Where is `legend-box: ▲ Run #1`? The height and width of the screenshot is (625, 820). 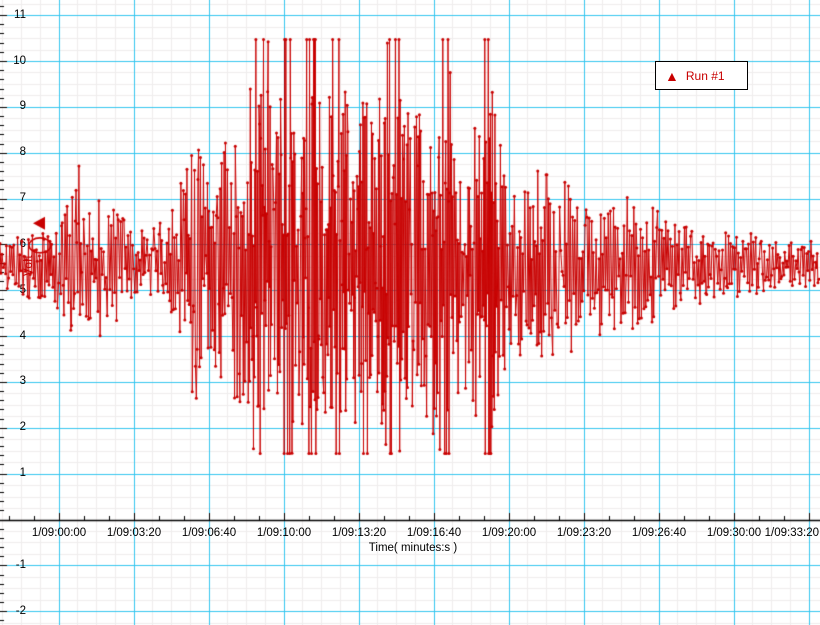
legend-box: ▲ Run #1 is located at coordinates (701, 75).